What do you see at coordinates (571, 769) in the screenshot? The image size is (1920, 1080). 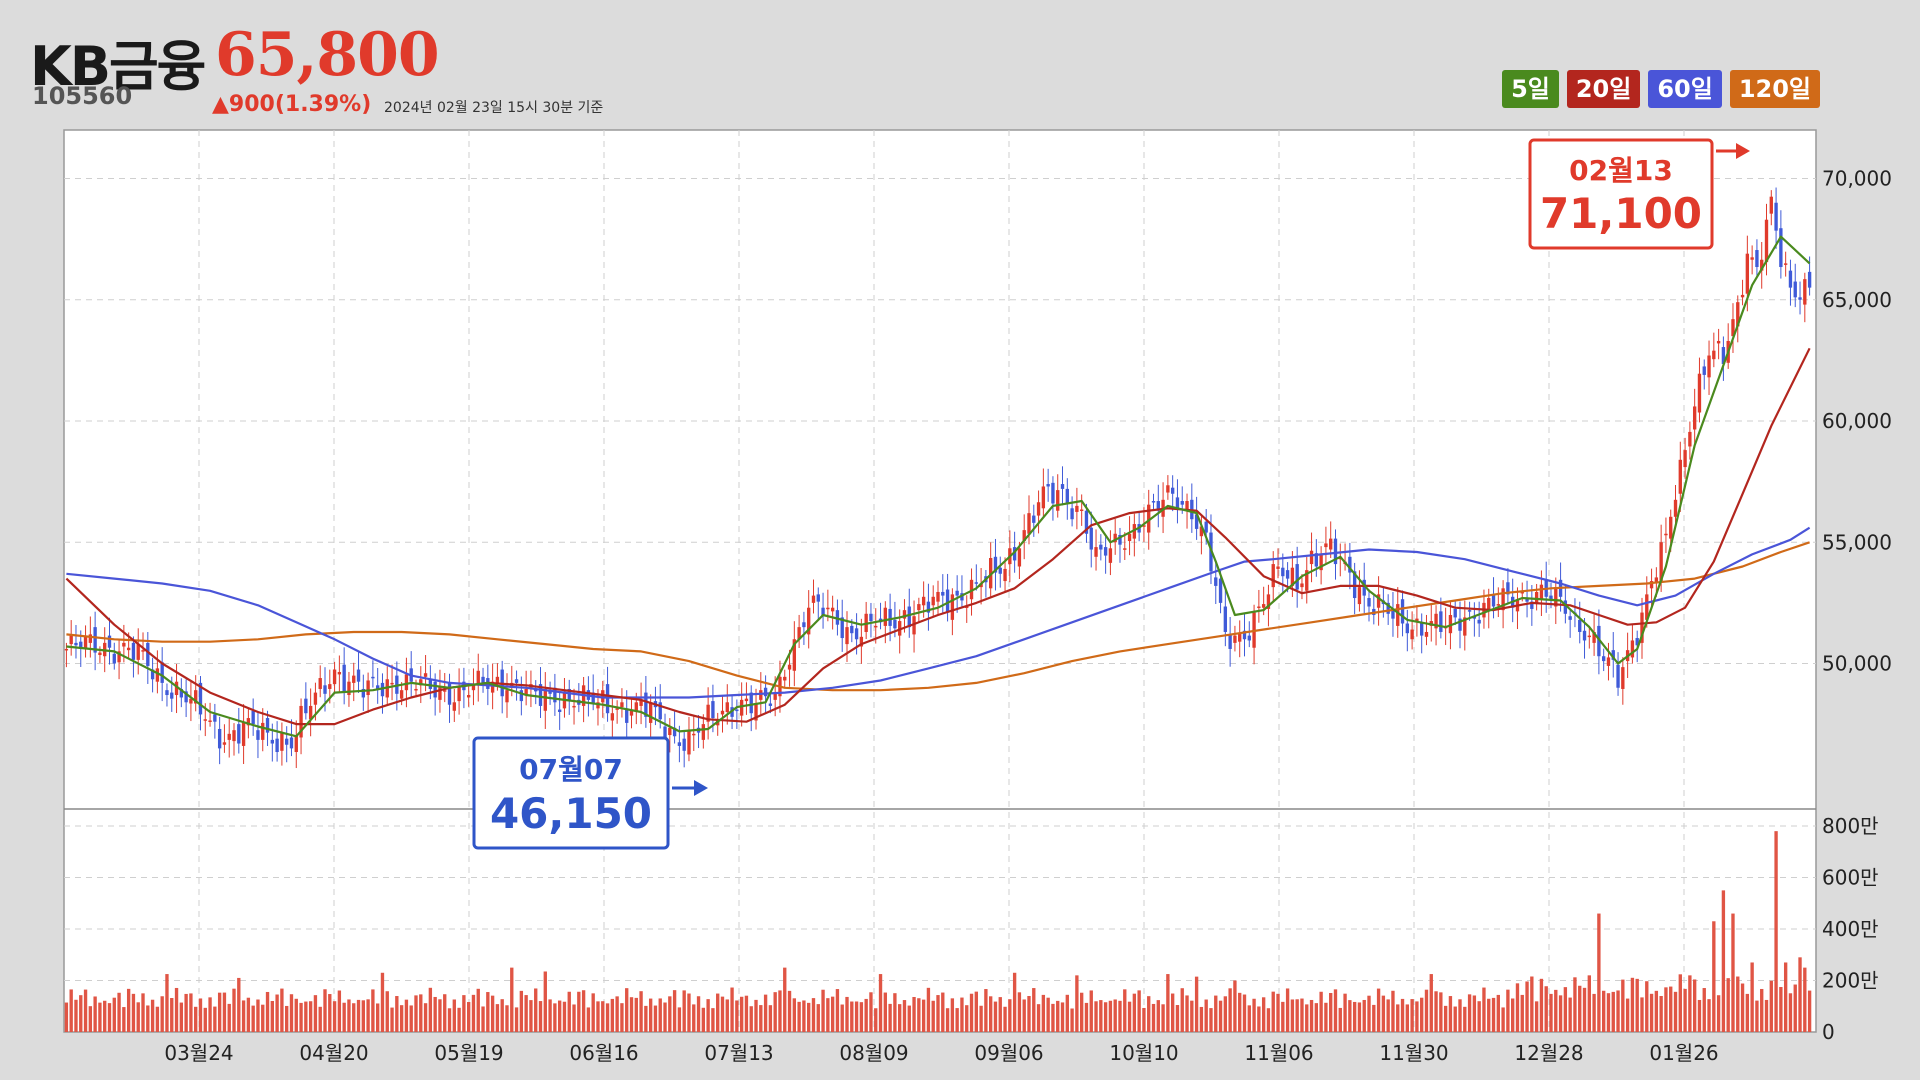 I see `low-annotation-date: 07월07` at bounding box center [571, 769].